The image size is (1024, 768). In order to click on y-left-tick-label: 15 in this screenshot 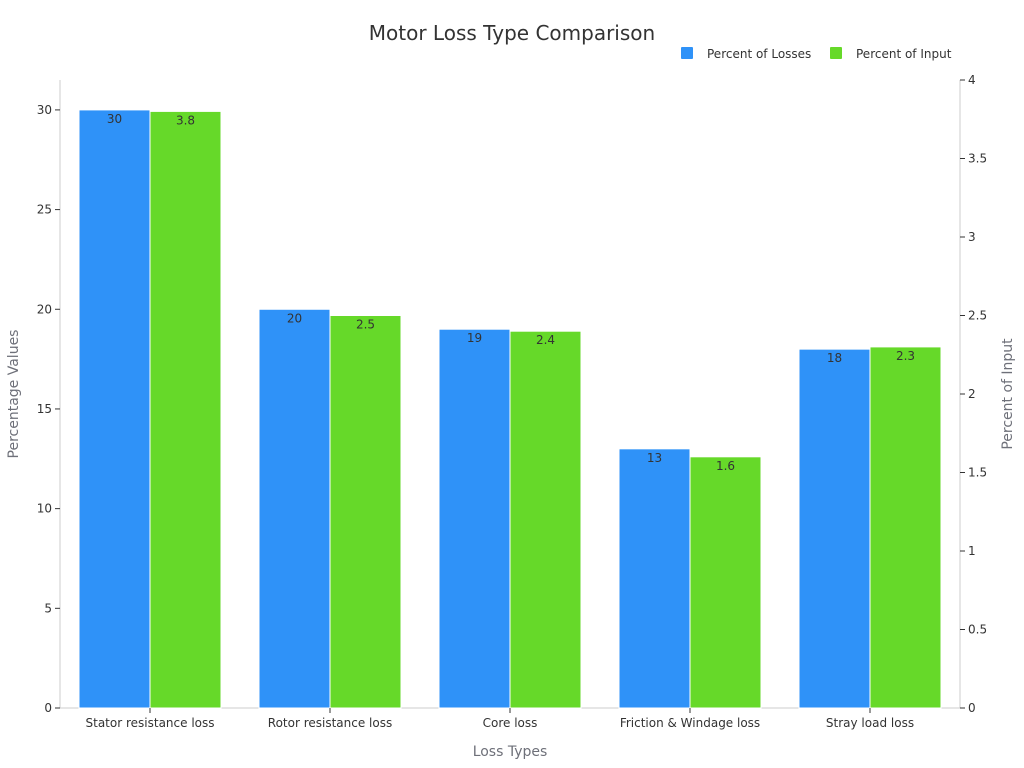, I will do `click(44, 409)`.